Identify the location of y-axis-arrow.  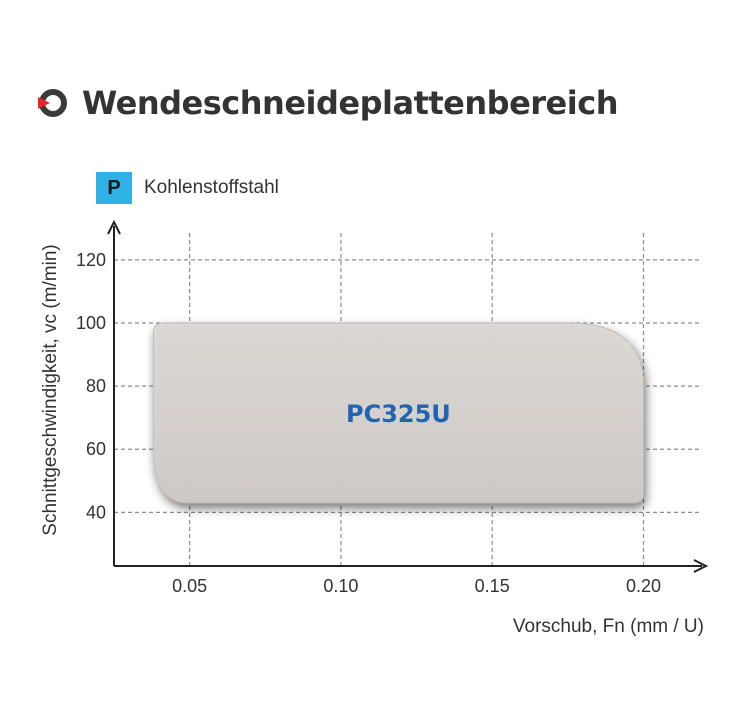
(114, 227).